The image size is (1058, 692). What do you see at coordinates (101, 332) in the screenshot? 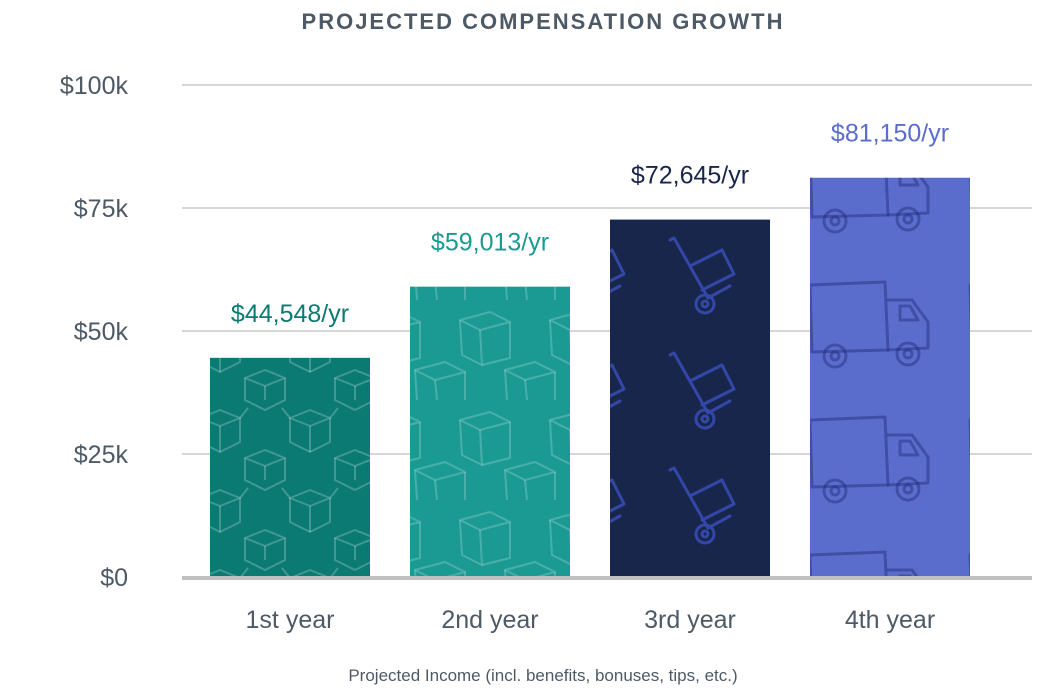
I see `y-tick-label: $50k` at bounding box center [101, 332].